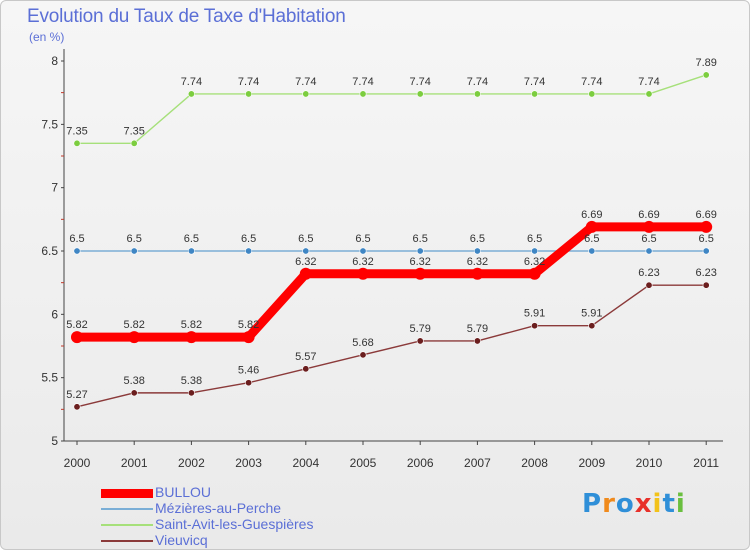 The image size is (750, 550). I want to click on legend-label: Mézières-au-Perche, so click(218, 508).